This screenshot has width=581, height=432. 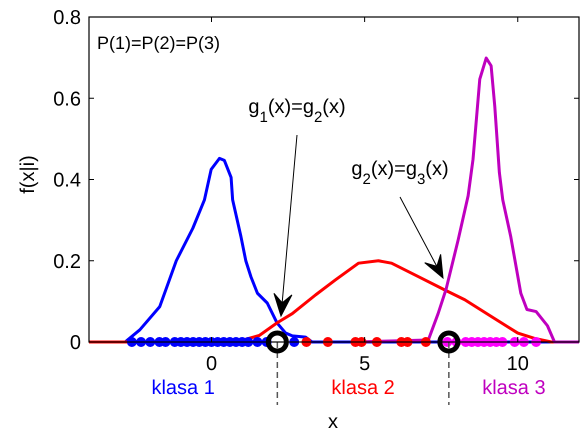 I want to click on y-axis-title: f(x|i), so click(x=28, y=174).